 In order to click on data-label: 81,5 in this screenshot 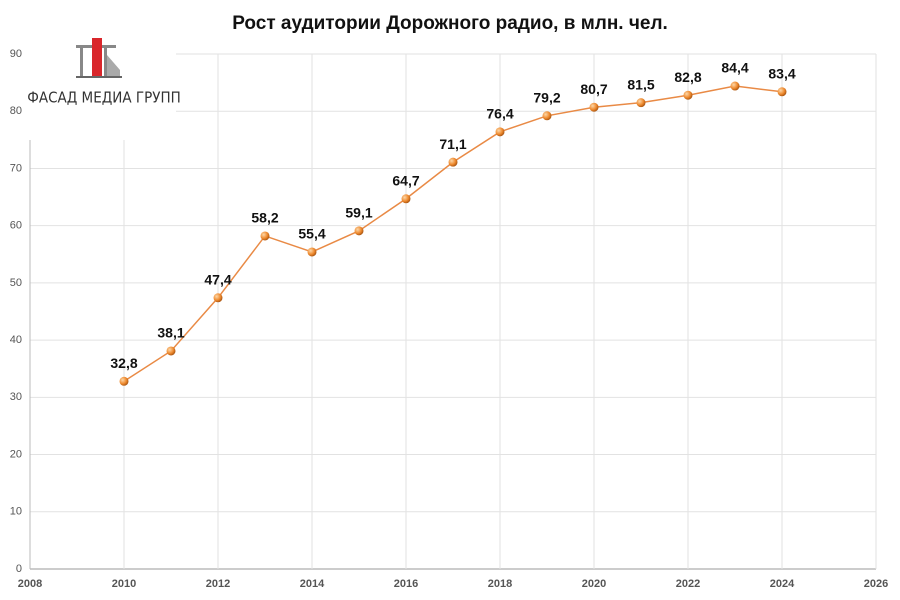, I will do `click(640, 84)`.